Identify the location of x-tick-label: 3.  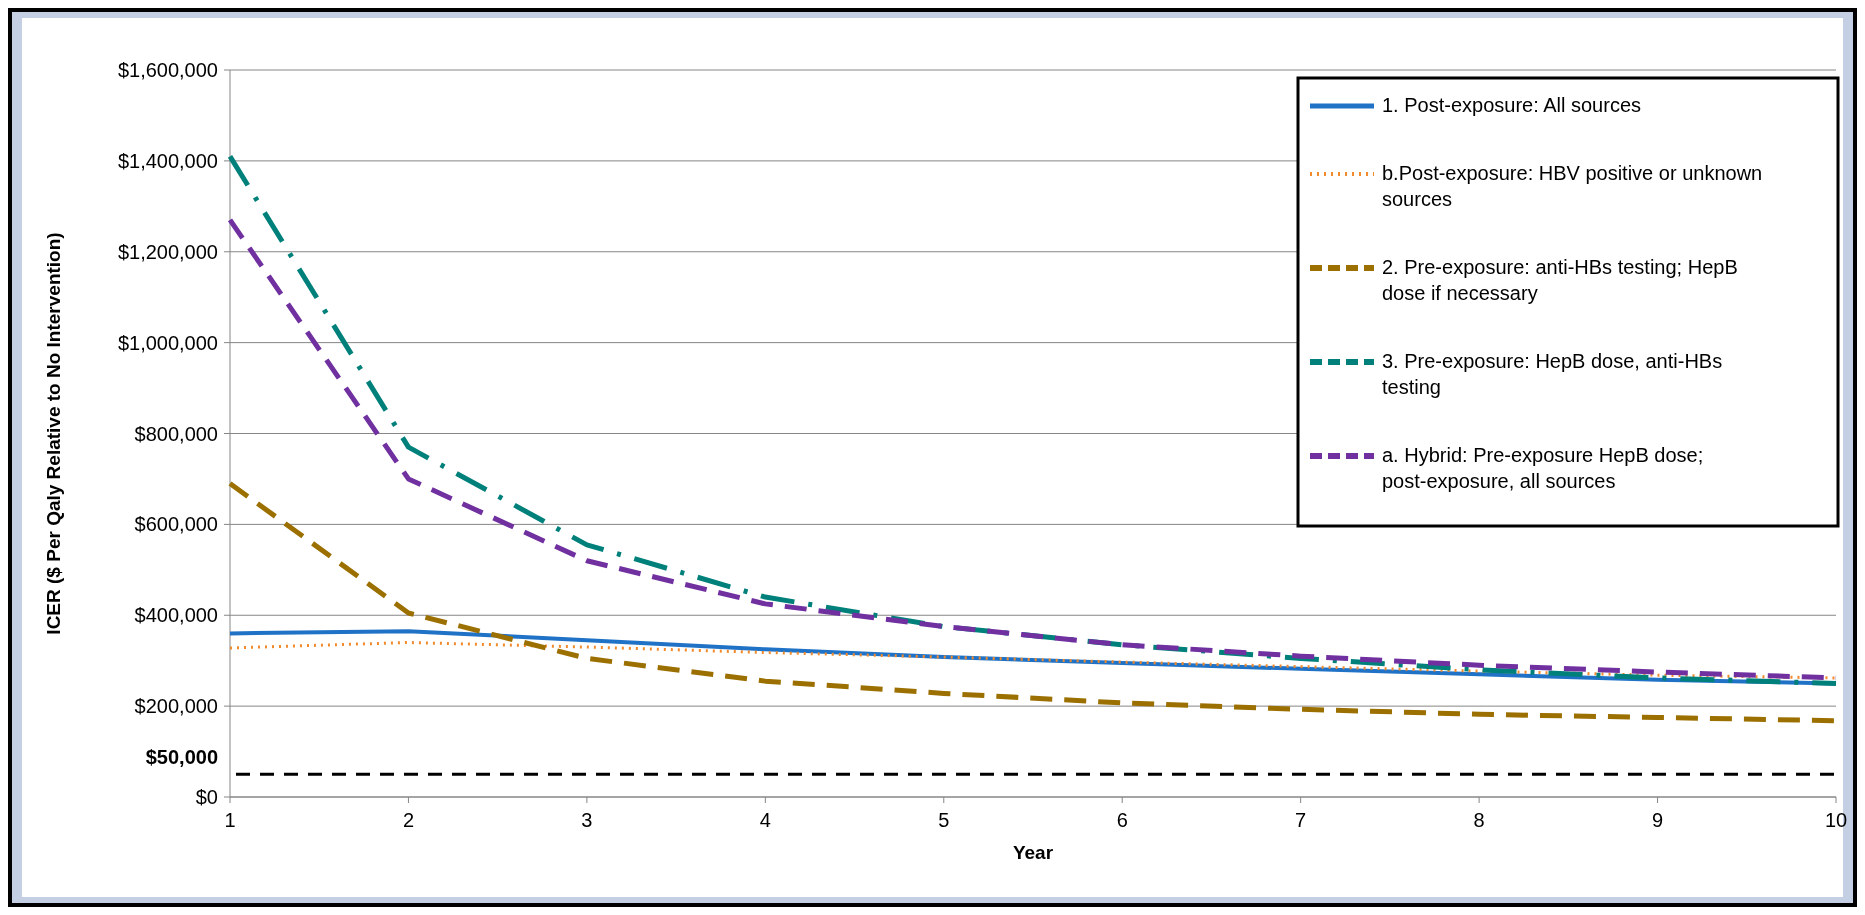
(587, 820).